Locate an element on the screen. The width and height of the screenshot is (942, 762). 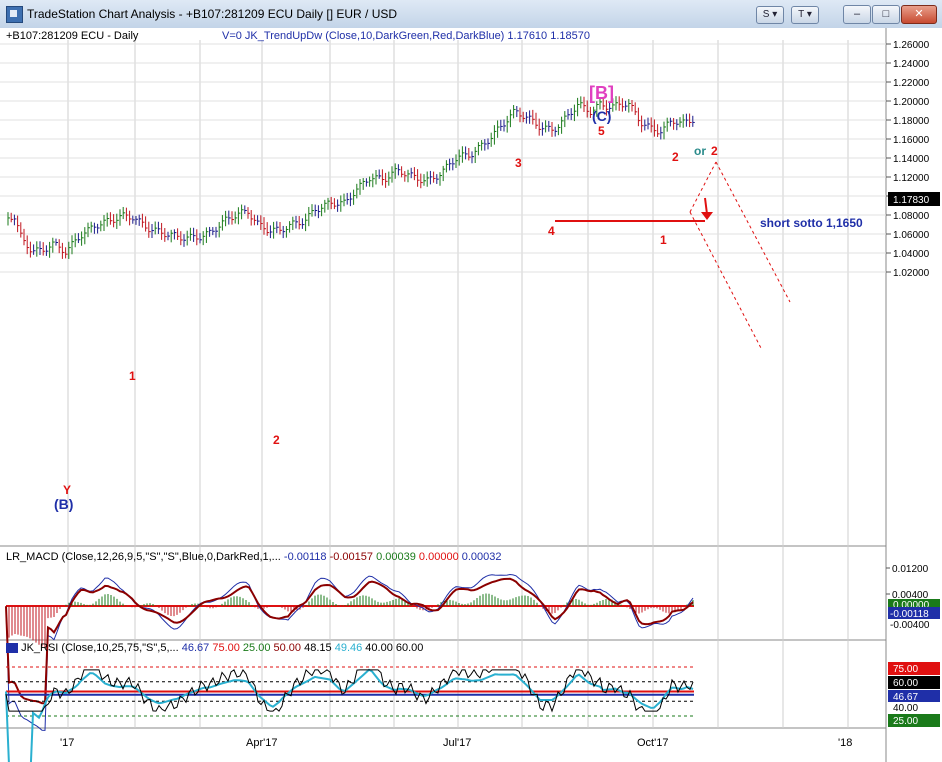
macd-tag-value: -0.00118 is located at coordinates (909, 614).